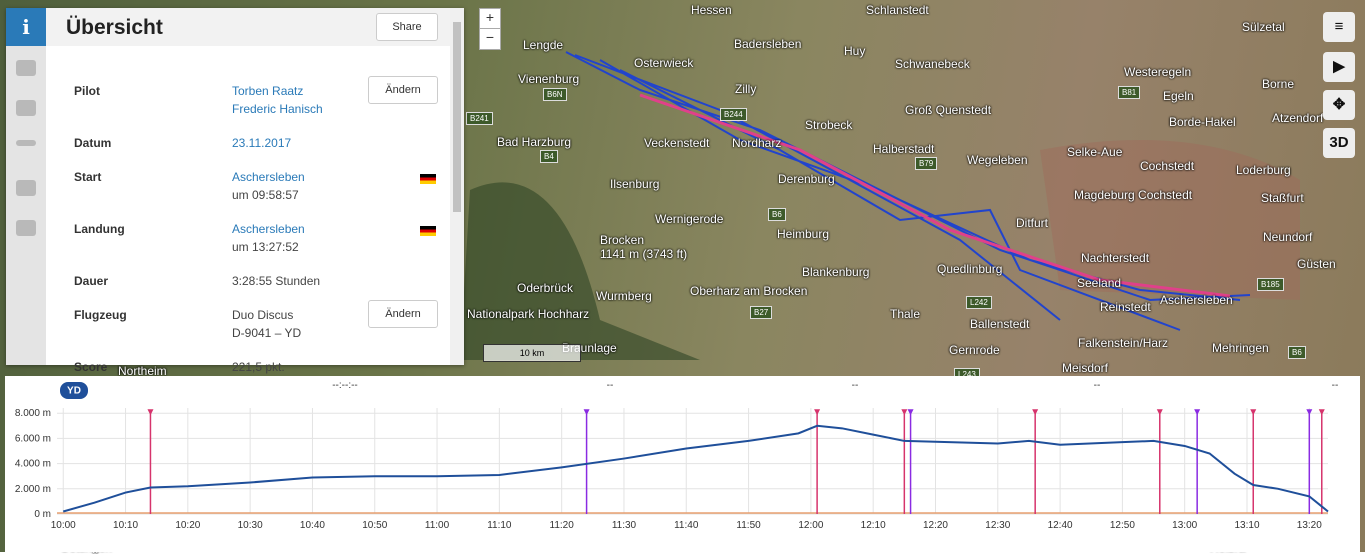 This screenshot has height=554, width=1365. What do you see at coordinates (1032, 223) in the screenshot?
I see `map-label: Ditfurt` at bounding box center [1032, 223].